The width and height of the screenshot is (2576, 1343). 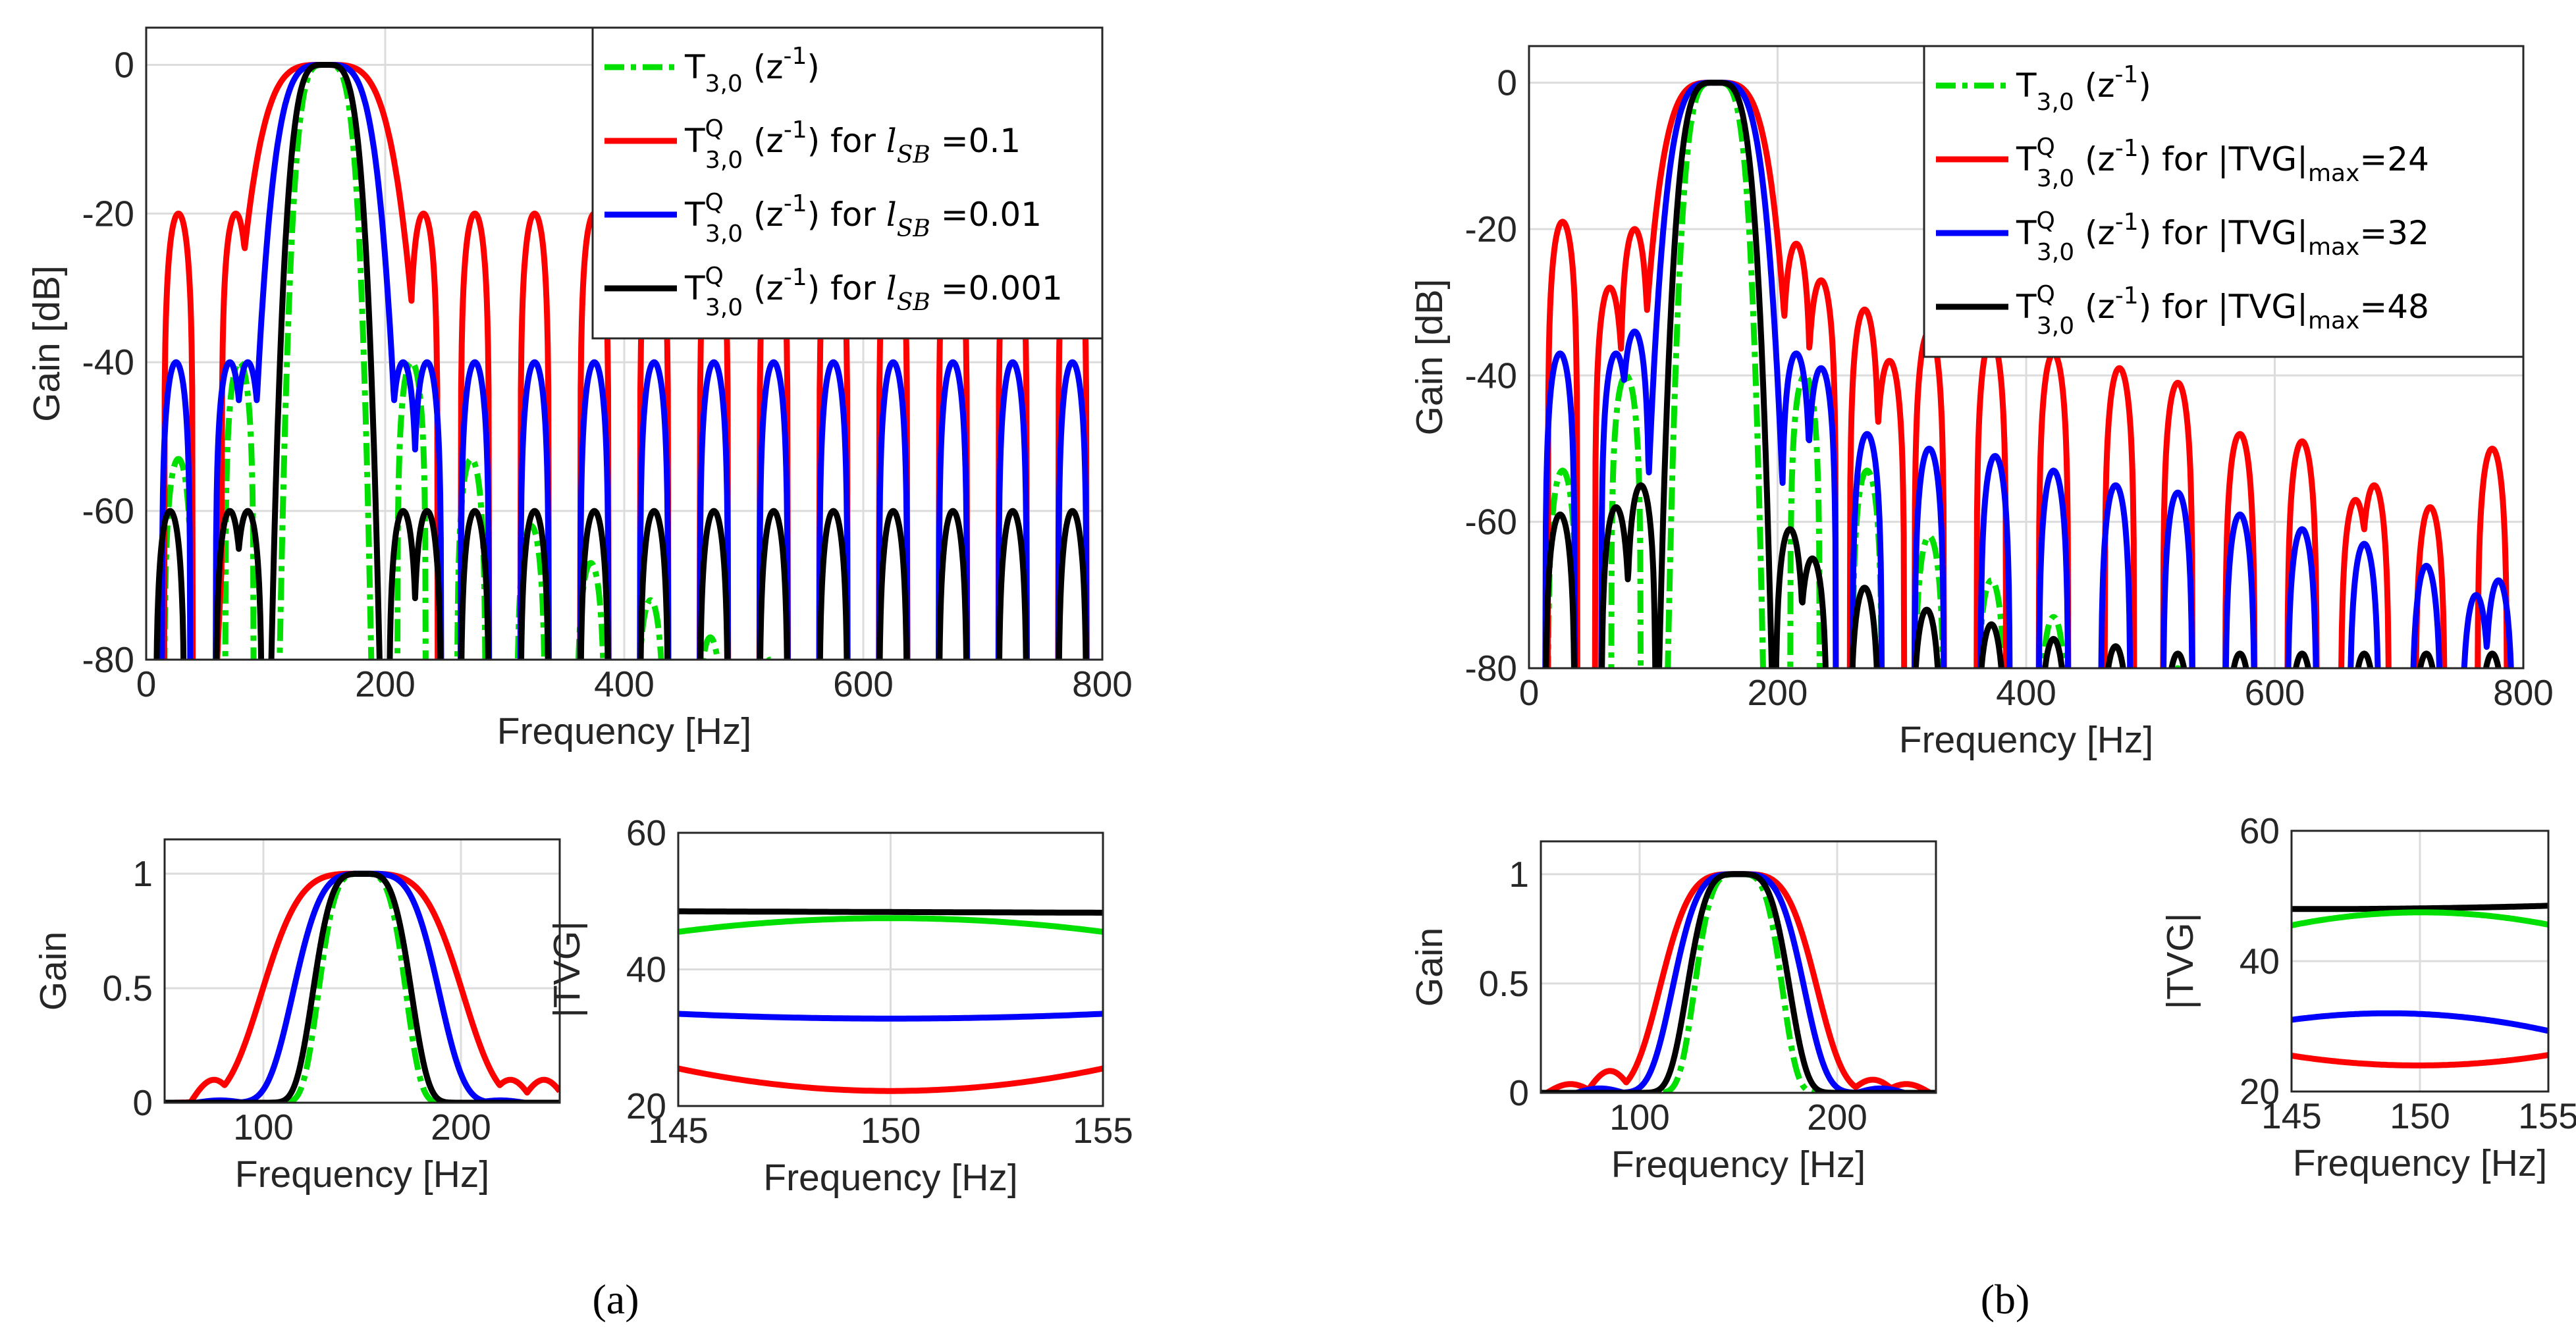 I want to click on legend-label-black: TQ 3,0 (z-1) for lSB =0.001, so click(x=873, y=292).